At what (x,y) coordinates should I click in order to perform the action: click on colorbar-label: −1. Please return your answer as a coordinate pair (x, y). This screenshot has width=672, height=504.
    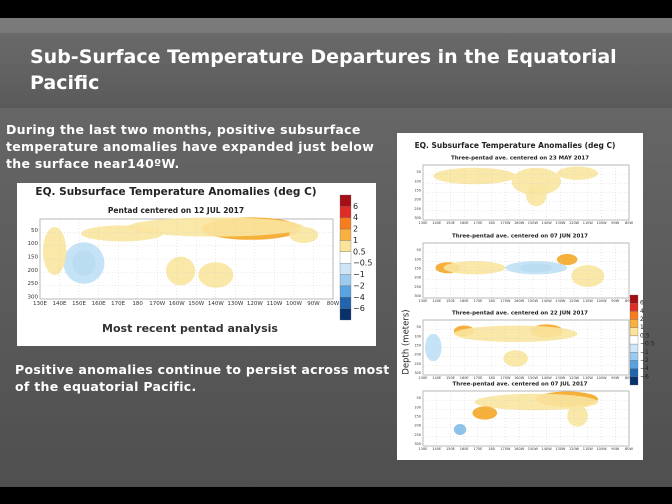
    Looking at the image, I should click on (359, 274).